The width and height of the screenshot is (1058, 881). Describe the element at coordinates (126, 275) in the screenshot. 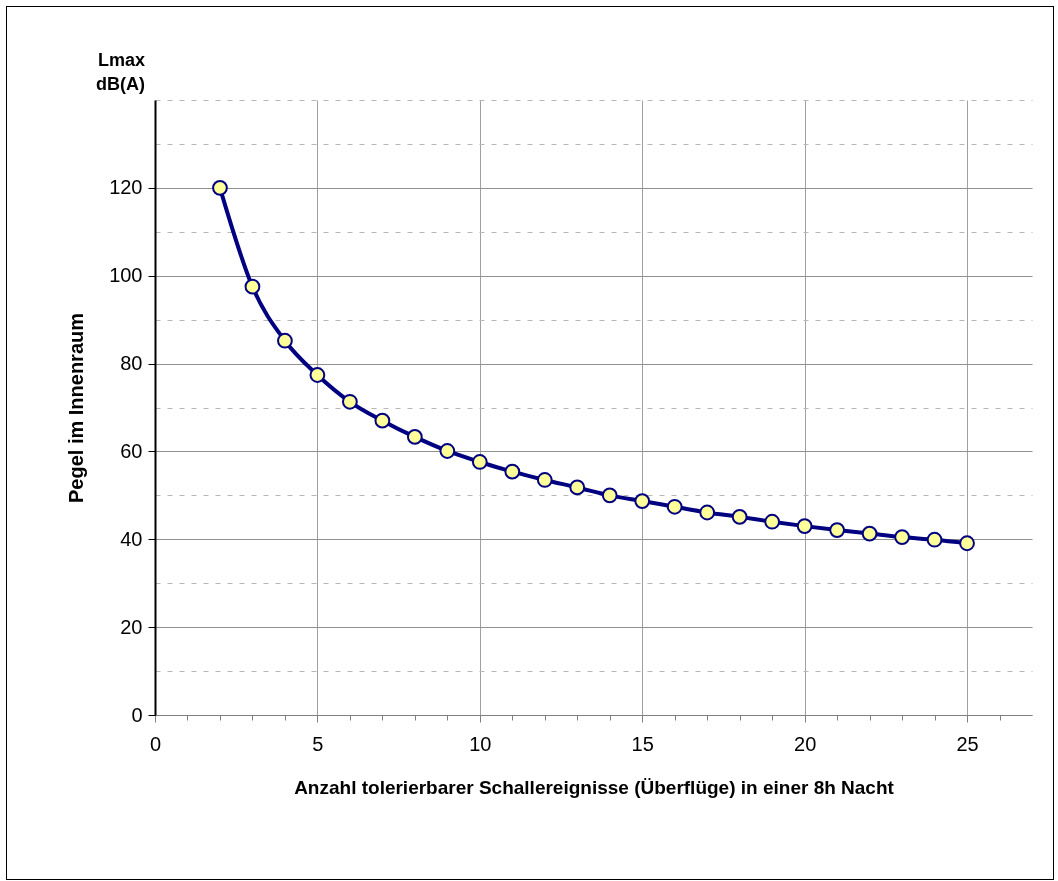

I see `y-tick-label: 100` at that location.